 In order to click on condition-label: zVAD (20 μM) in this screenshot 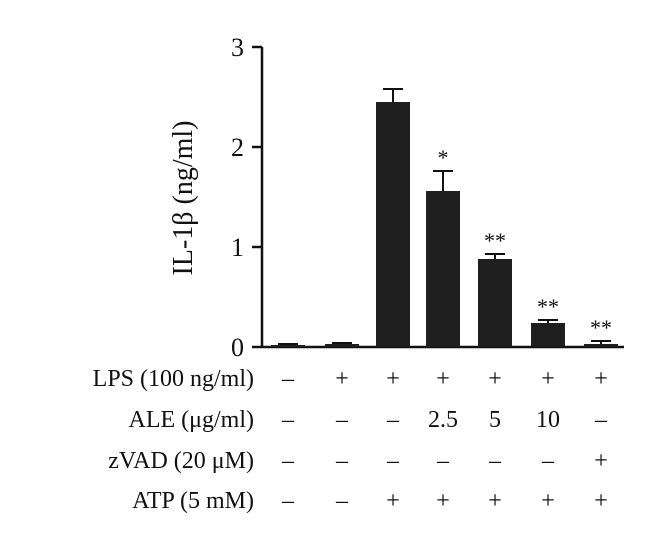, I will do `click(181, 461)`.